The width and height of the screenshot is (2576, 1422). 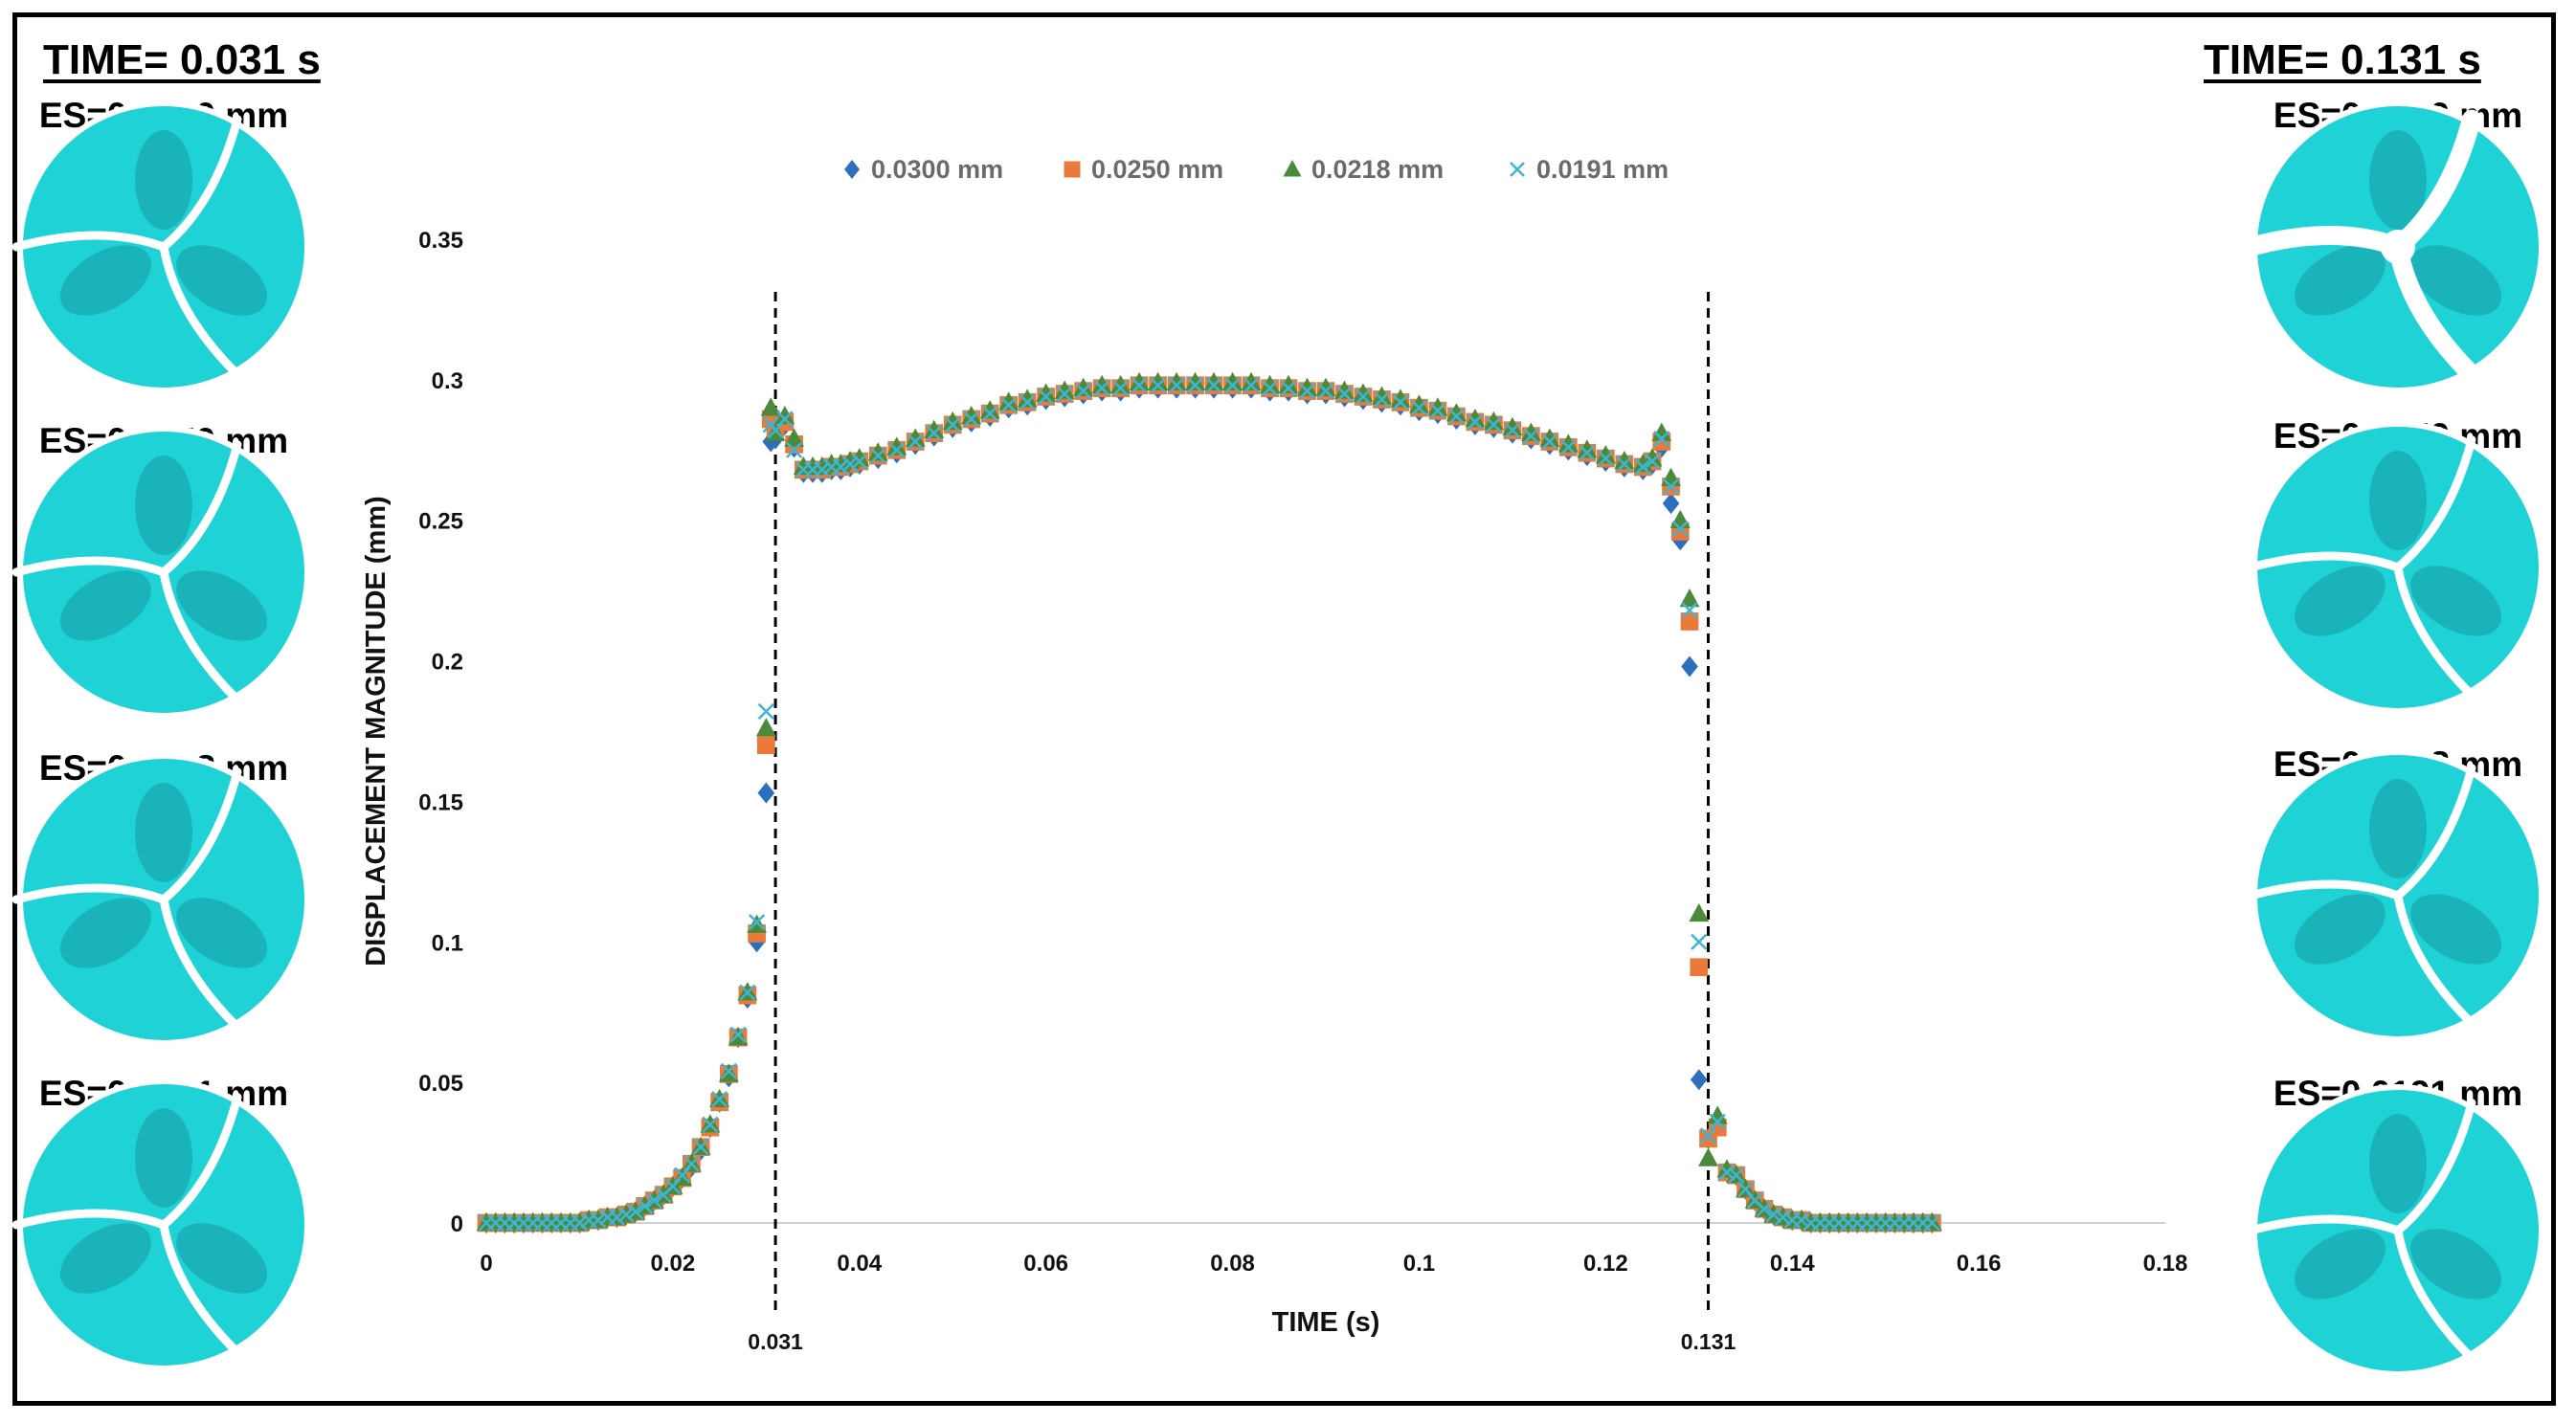 What do you see at coordinates (1326, 1322) in the screenshot?
I see `x-axis-title: TIME (s)` at bounding box center [1326, 1322].